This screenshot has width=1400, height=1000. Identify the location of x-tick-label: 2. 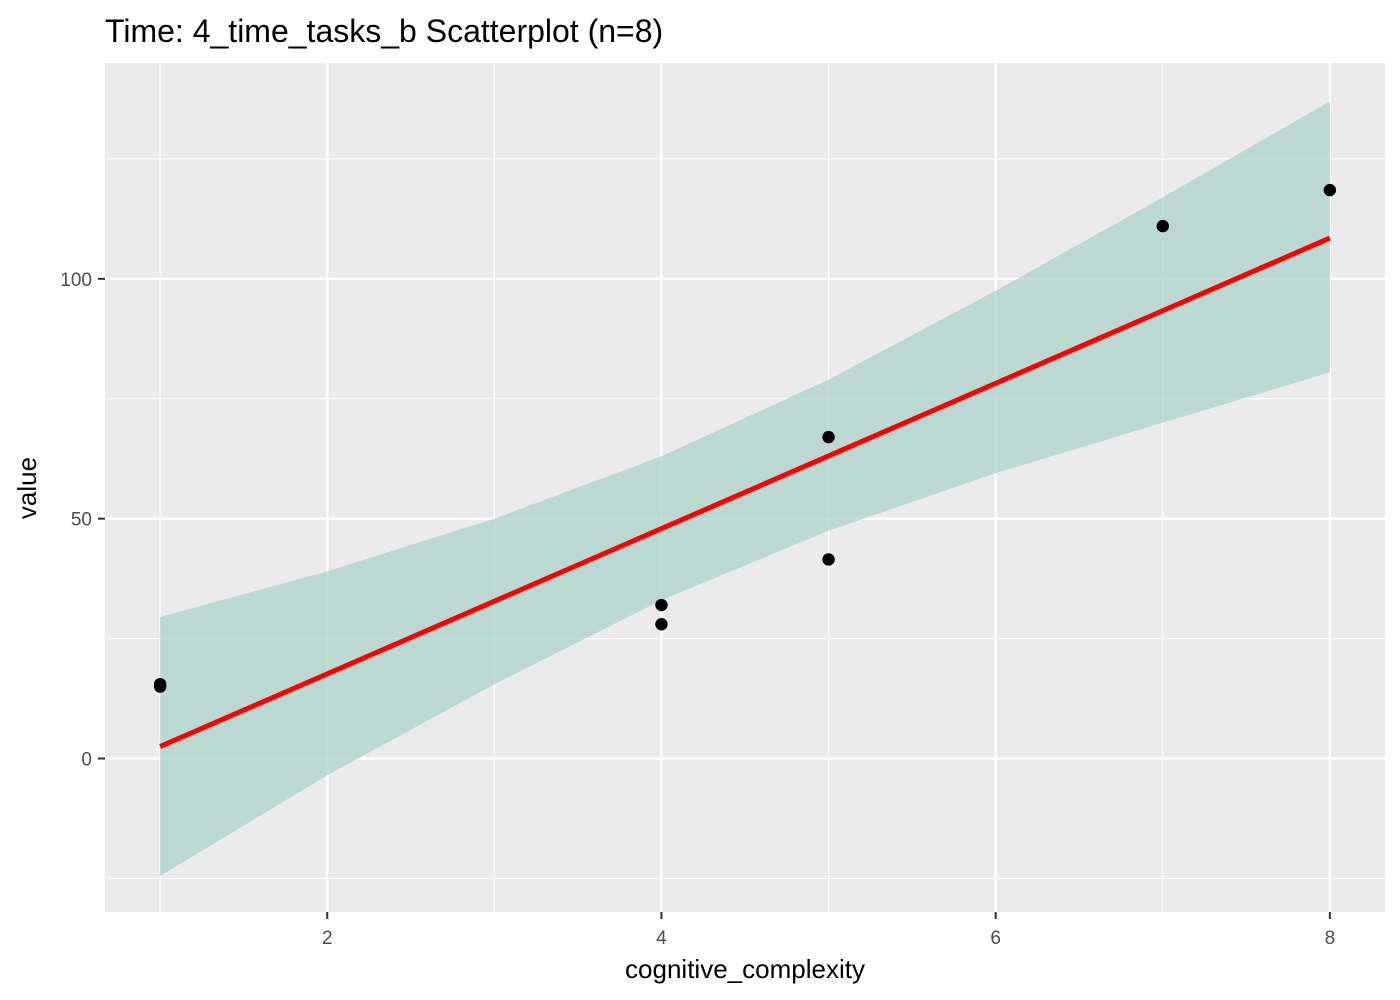
(327, 938).